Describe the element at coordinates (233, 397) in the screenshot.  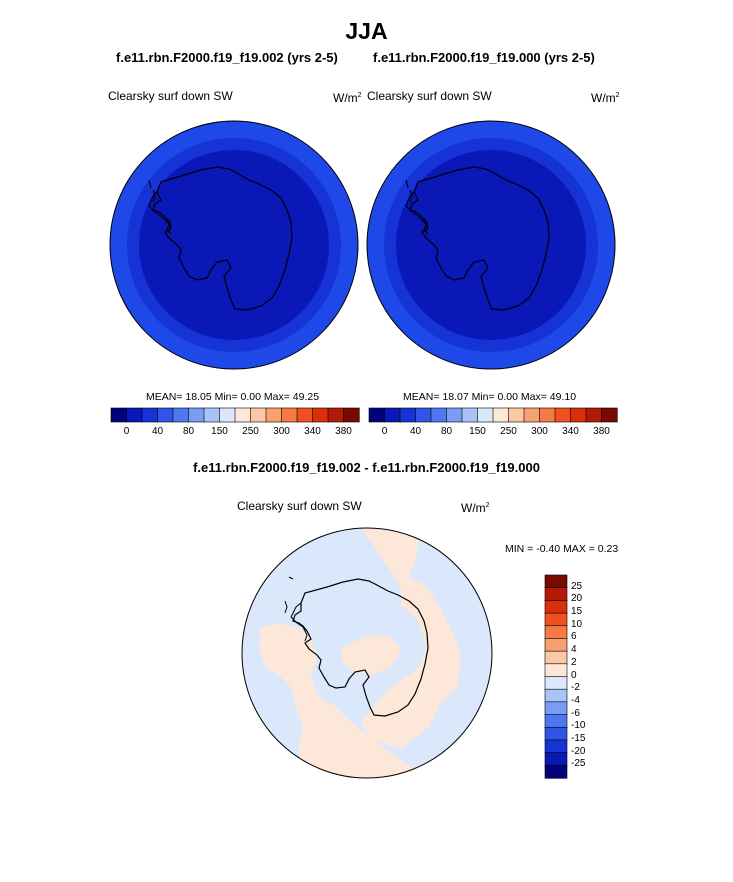
I see `panel-1-stats: MEAN= 18.05 Min= 0.00 Max= 49.25` at that location.